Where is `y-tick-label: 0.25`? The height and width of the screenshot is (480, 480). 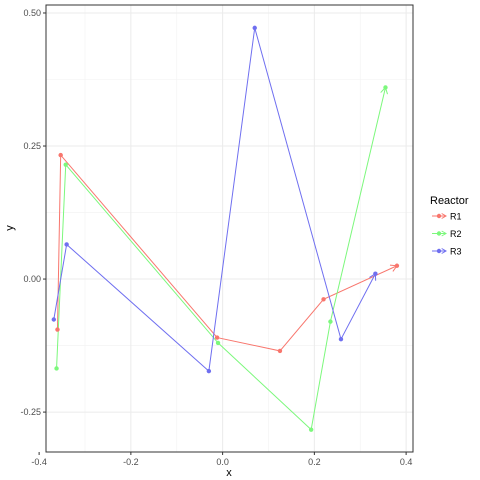
y-tick-label: 0.25 is located at coordinates (32, 146).